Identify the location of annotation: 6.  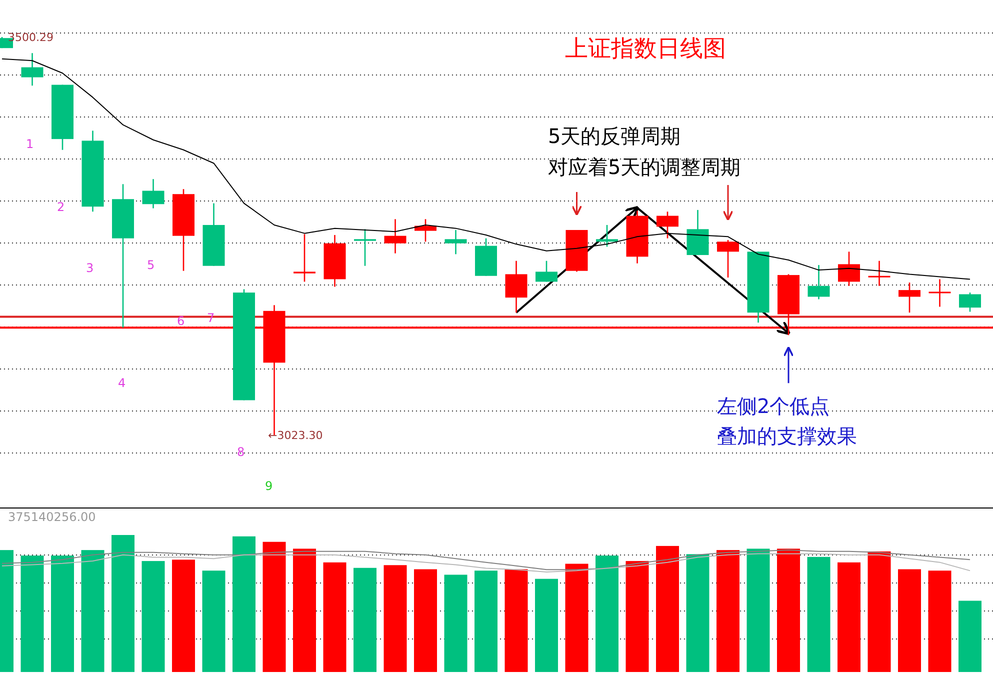
(181, 321).